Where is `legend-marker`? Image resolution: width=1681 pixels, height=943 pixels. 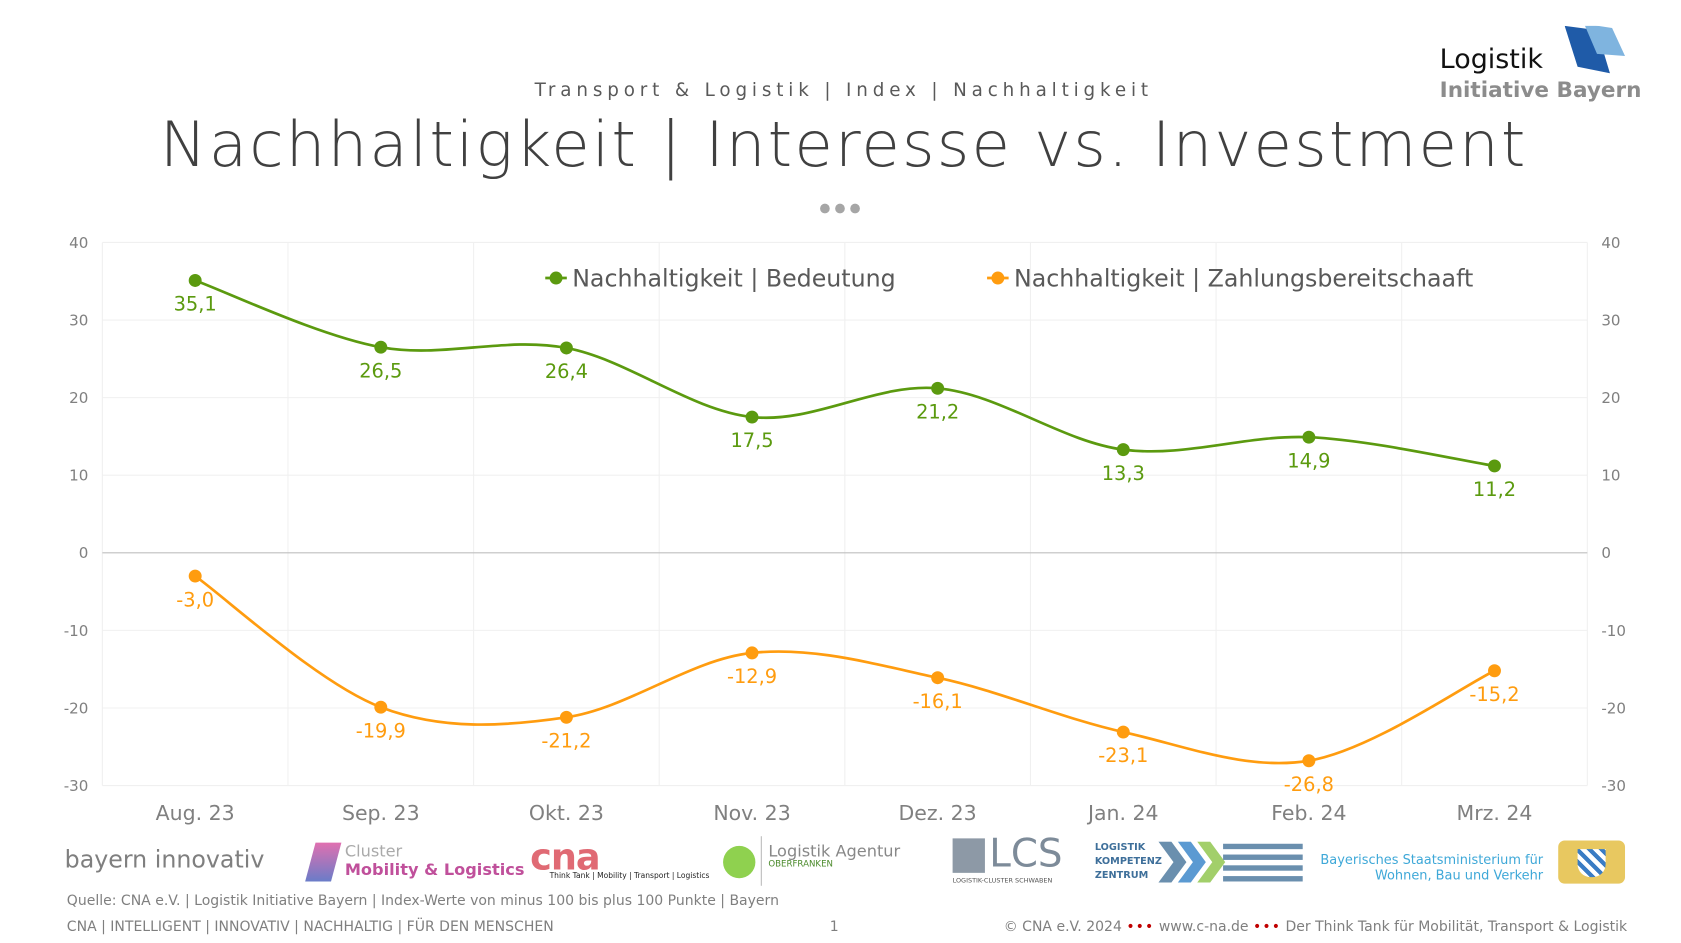 legend-marker is located at coordinates (998, 278).